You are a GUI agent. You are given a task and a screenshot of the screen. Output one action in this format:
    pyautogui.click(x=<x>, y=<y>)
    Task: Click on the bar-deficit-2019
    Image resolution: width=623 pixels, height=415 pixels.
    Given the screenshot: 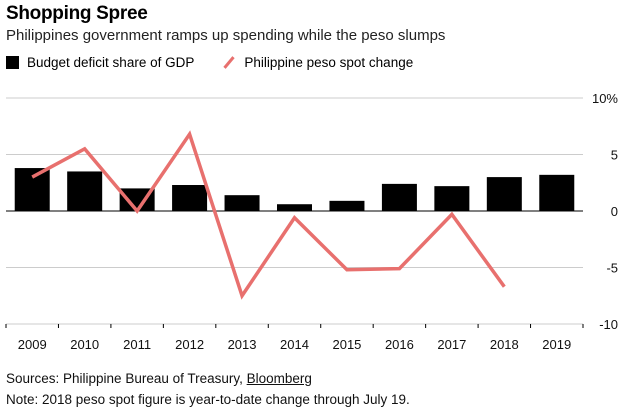 What is the action you would take?
    pyautogui.click(x=557, y=192)
    